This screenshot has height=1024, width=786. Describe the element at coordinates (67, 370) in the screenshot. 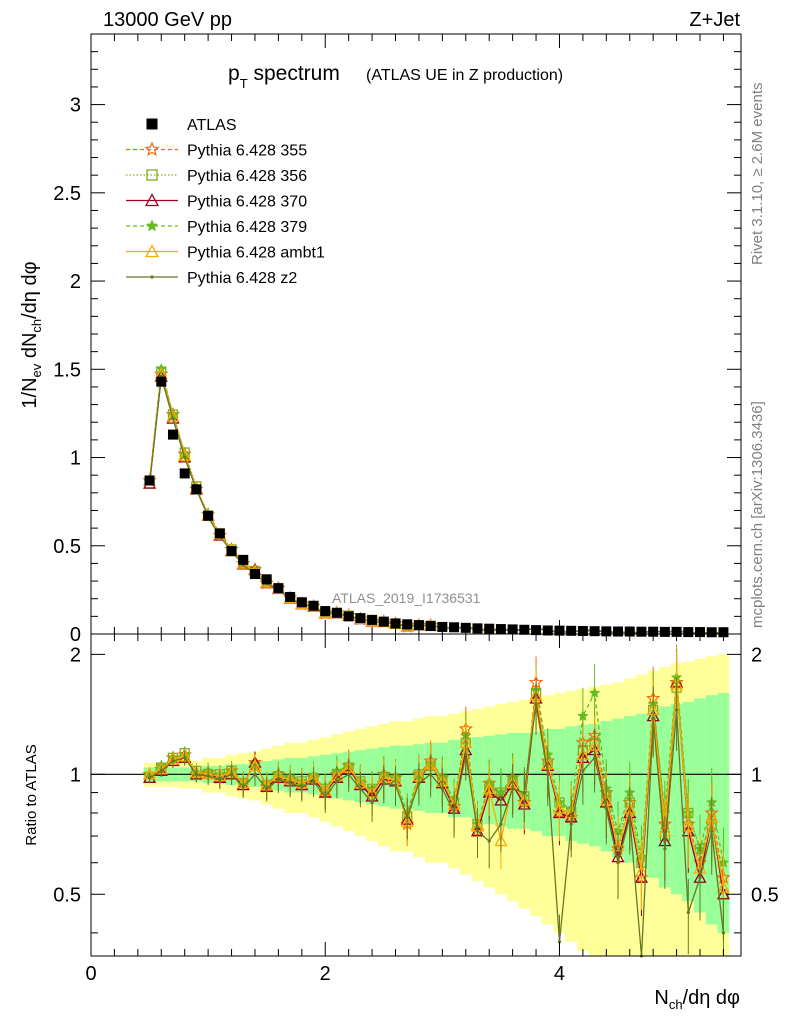

I see `main-ytick-label: 1.5` at that location.